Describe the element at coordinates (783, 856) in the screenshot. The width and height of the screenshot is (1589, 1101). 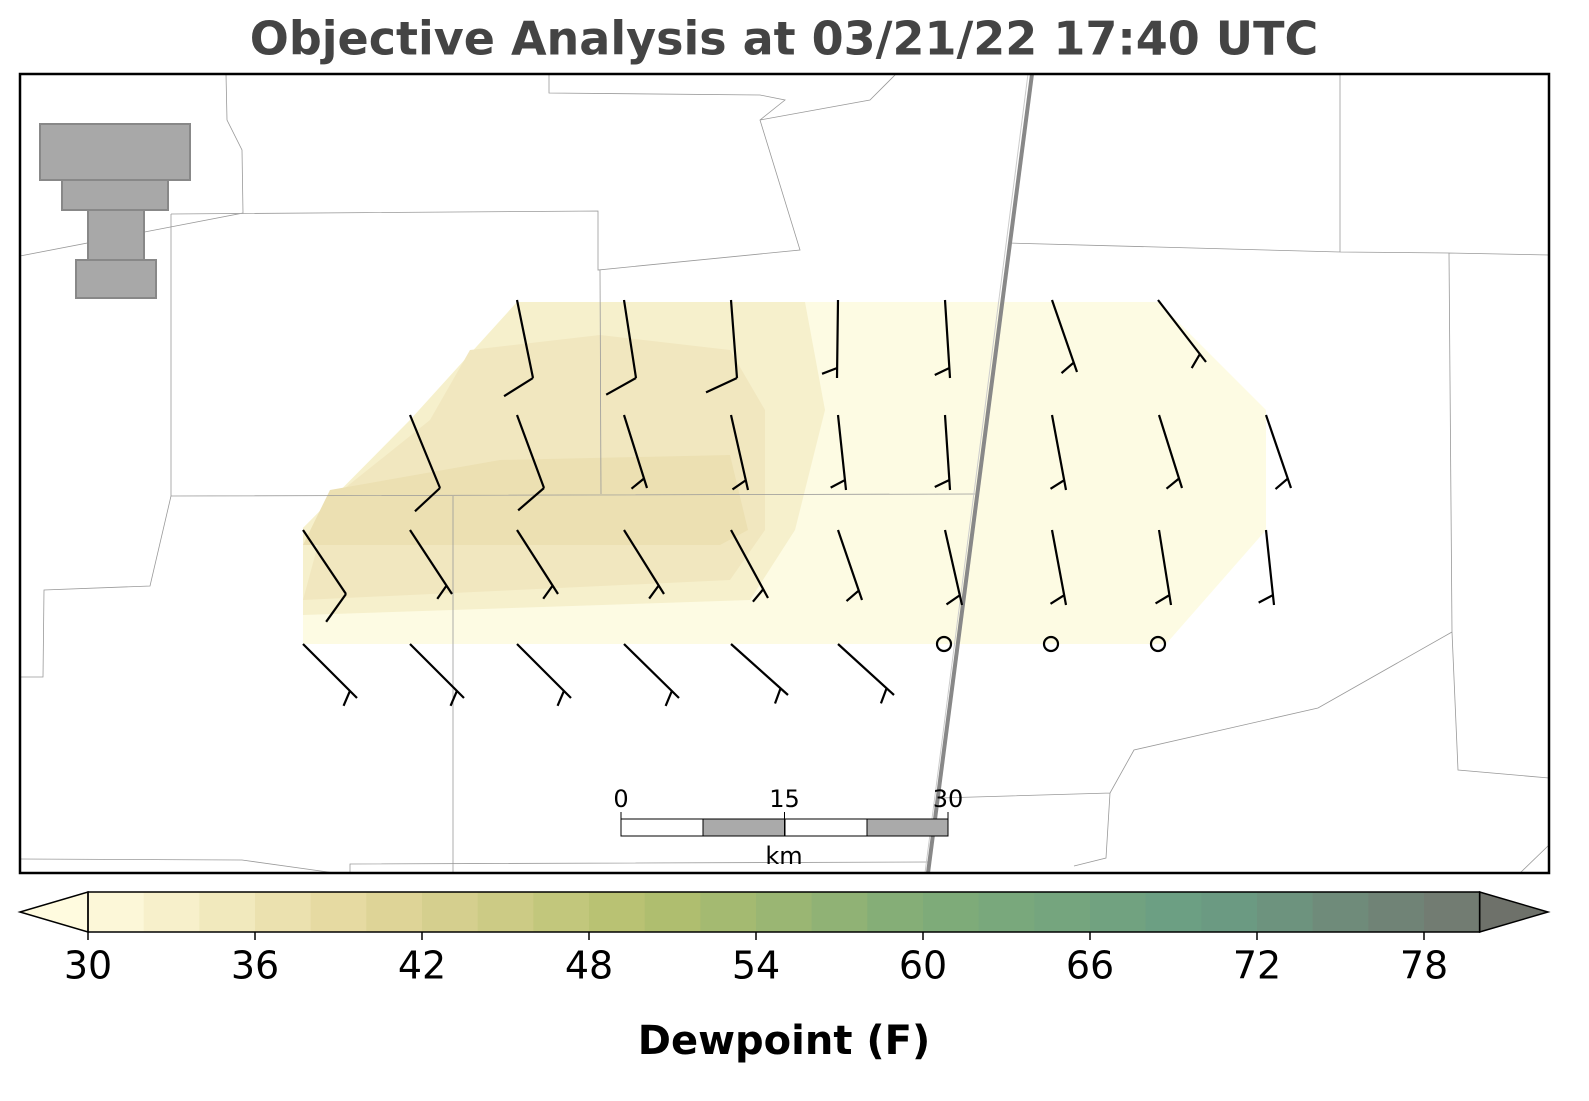
I see `scale-unit: km` at that location.